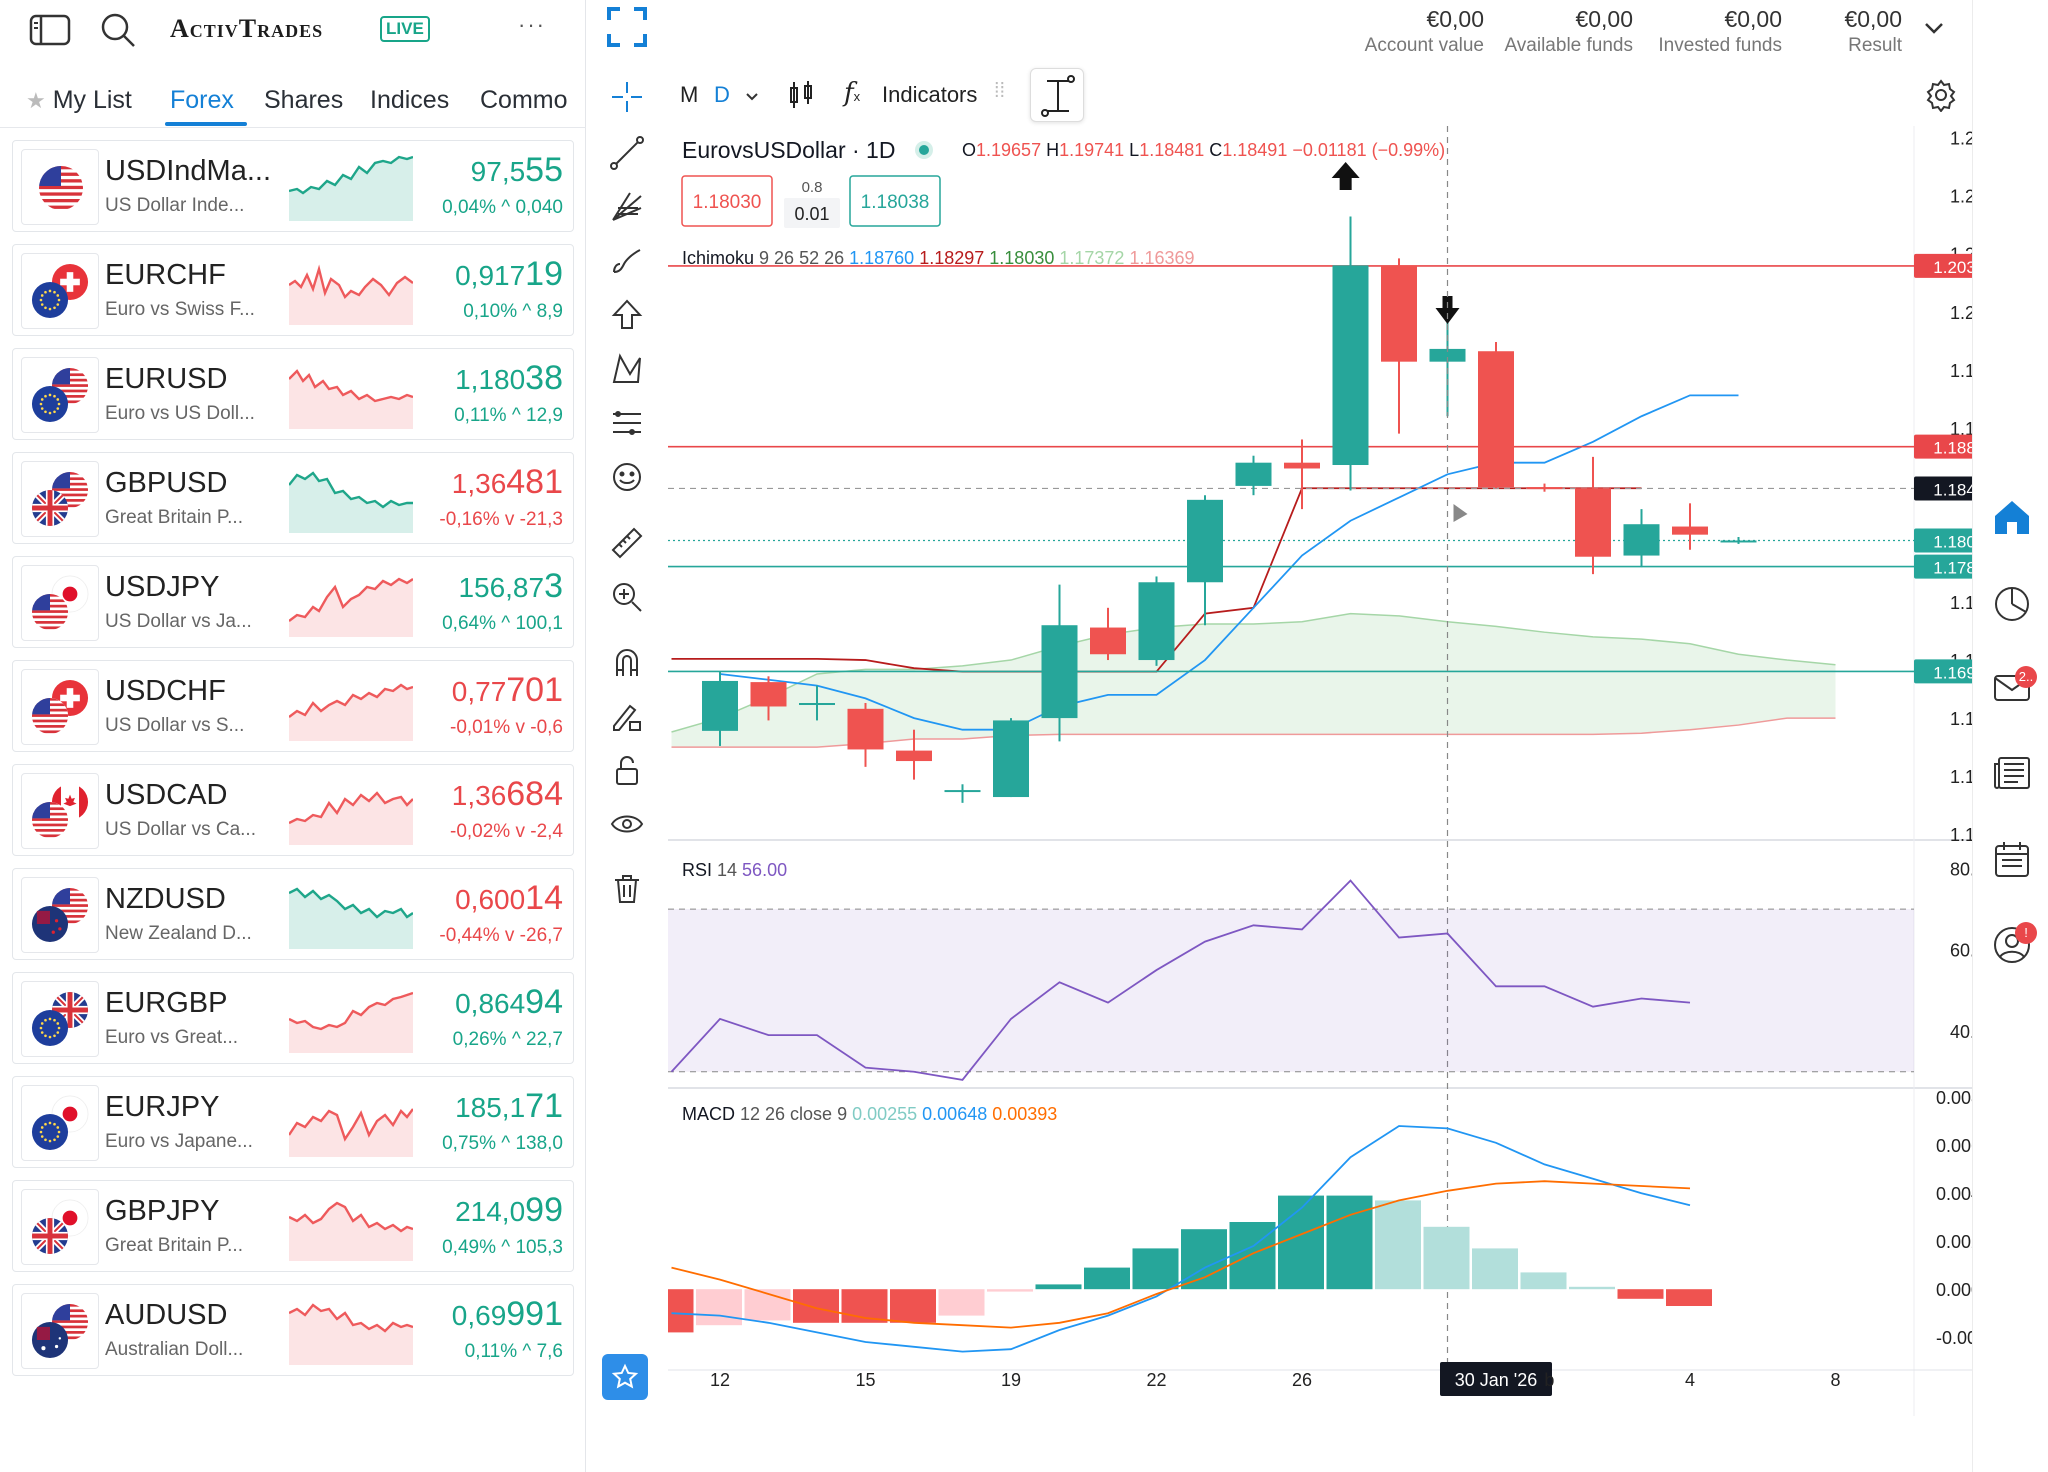  Describe the element at coordinates (930, 94) in the screenshot. I see `indicators-button: Indicators` at that location.